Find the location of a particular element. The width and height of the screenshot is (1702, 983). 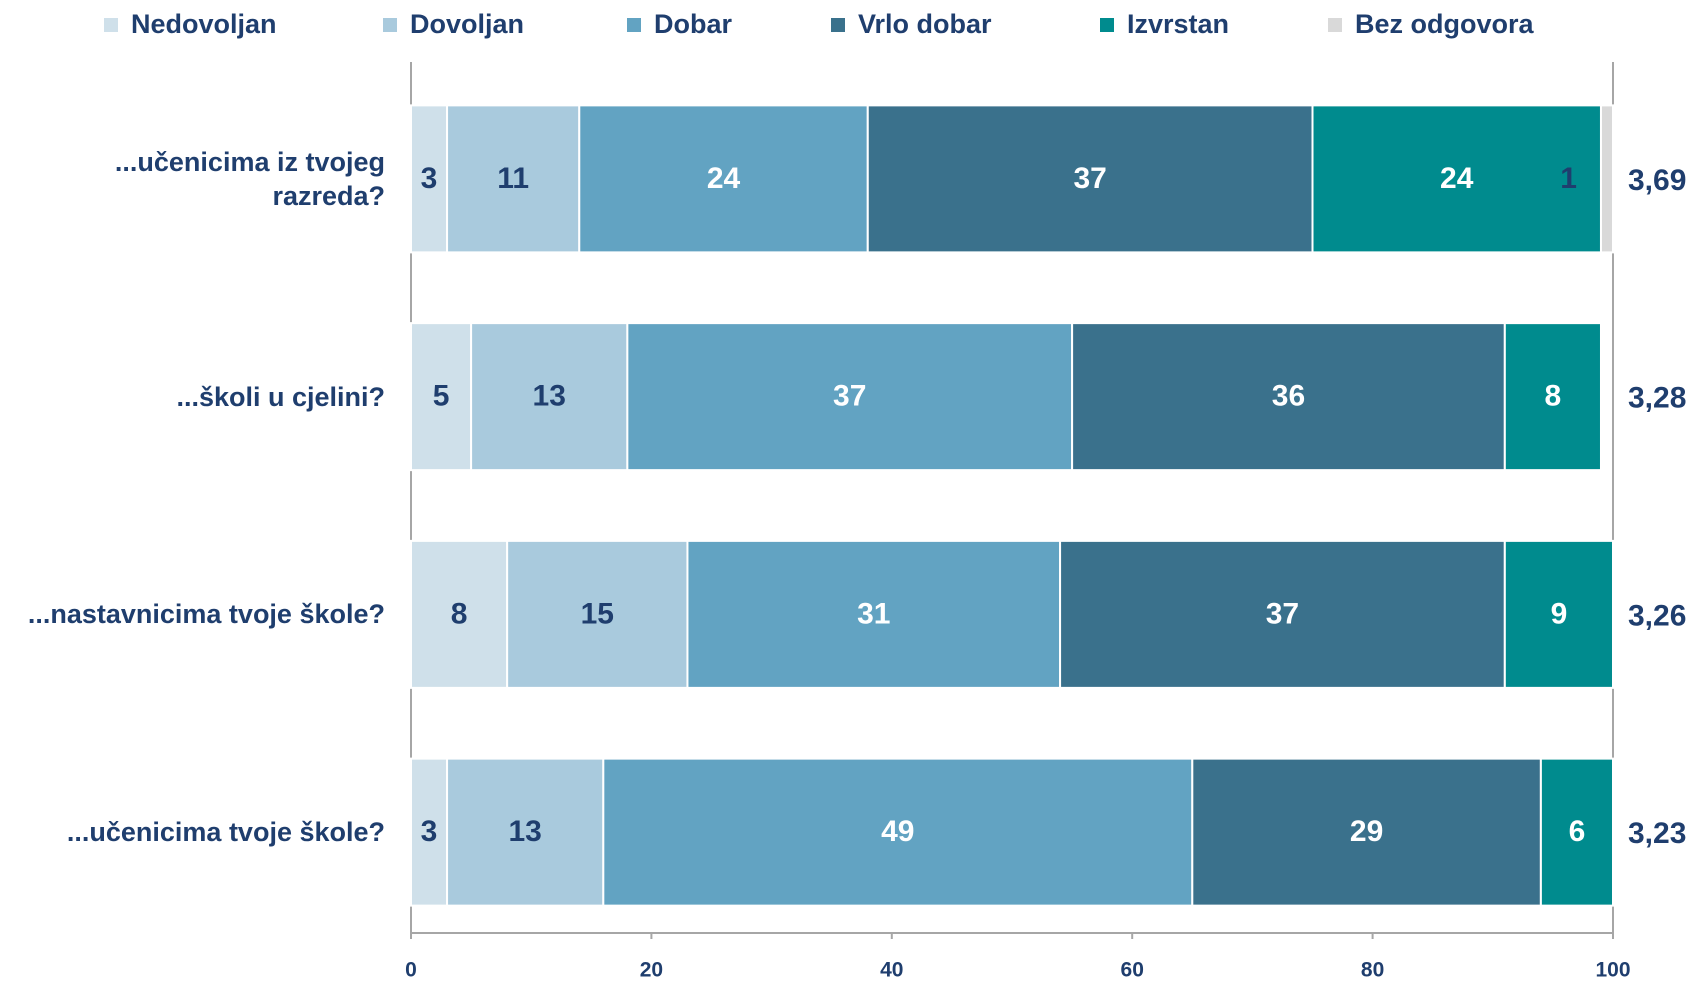

legend-label: Dobar is located at coordinates (693, 24).